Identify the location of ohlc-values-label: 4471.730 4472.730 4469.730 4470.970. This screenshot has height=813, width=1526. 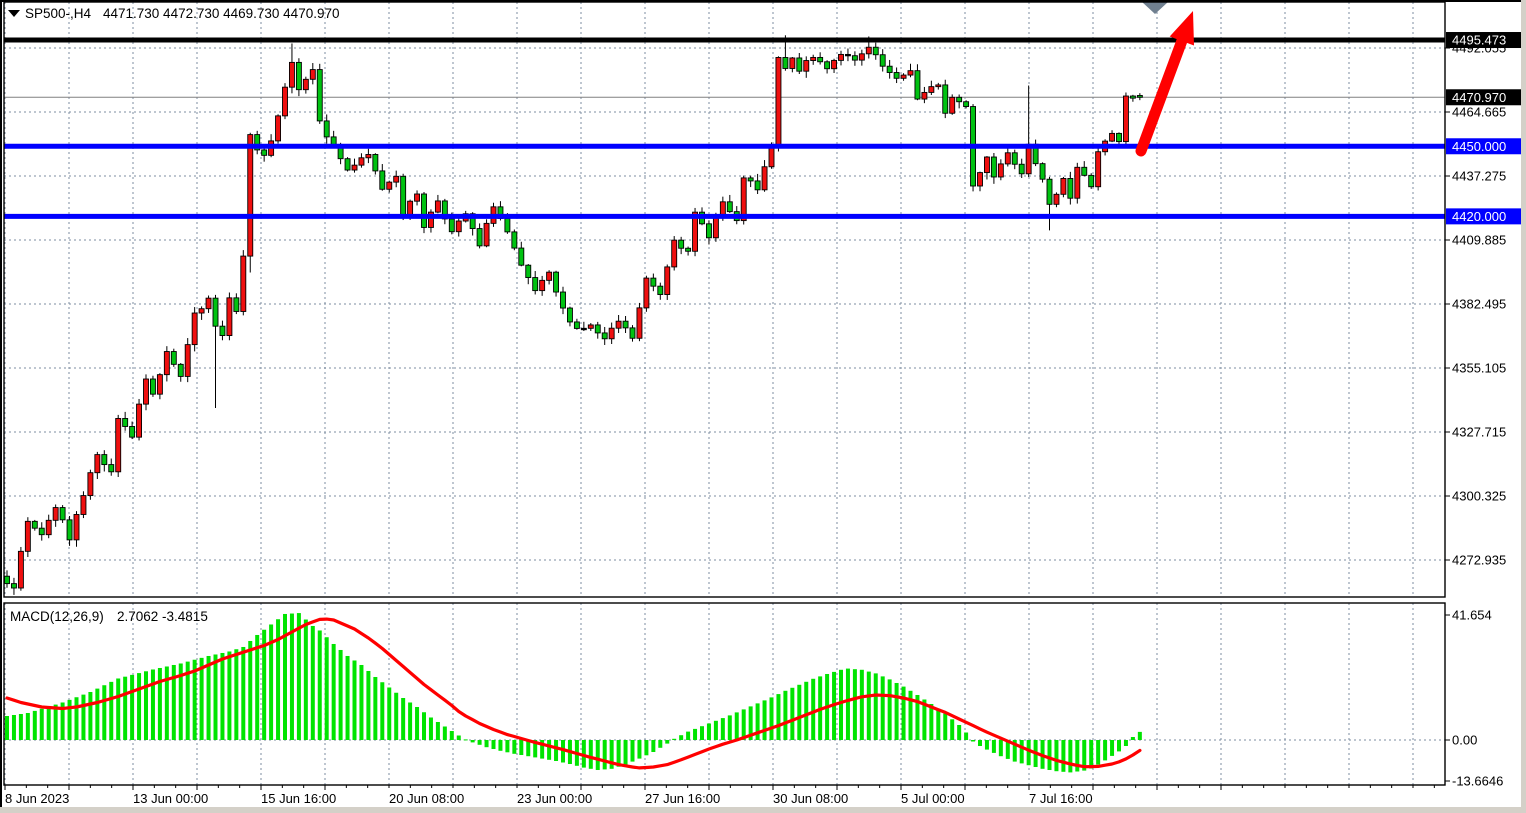
(221, 13).